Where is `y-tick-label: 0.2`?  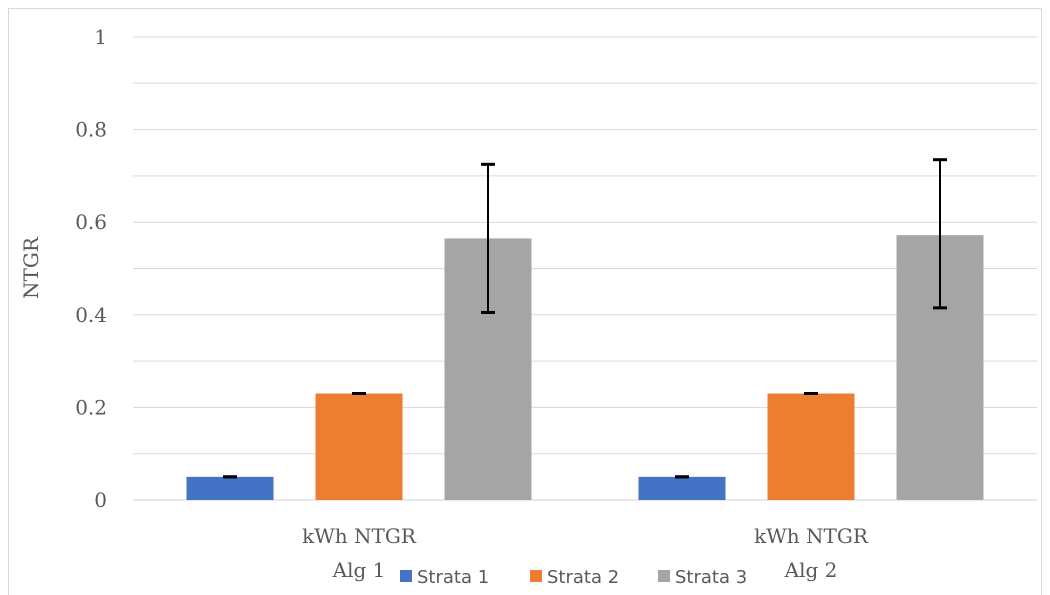
y-tick-label: 0.2 is located at coordinates (91, 407).